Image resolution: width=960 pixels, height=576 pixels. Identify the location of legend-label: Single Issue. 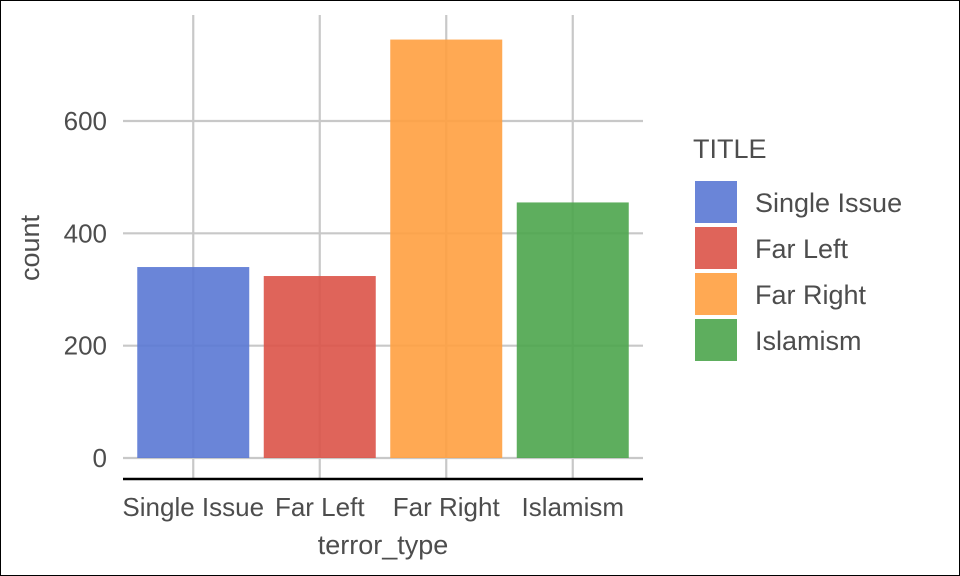
(828, 203).